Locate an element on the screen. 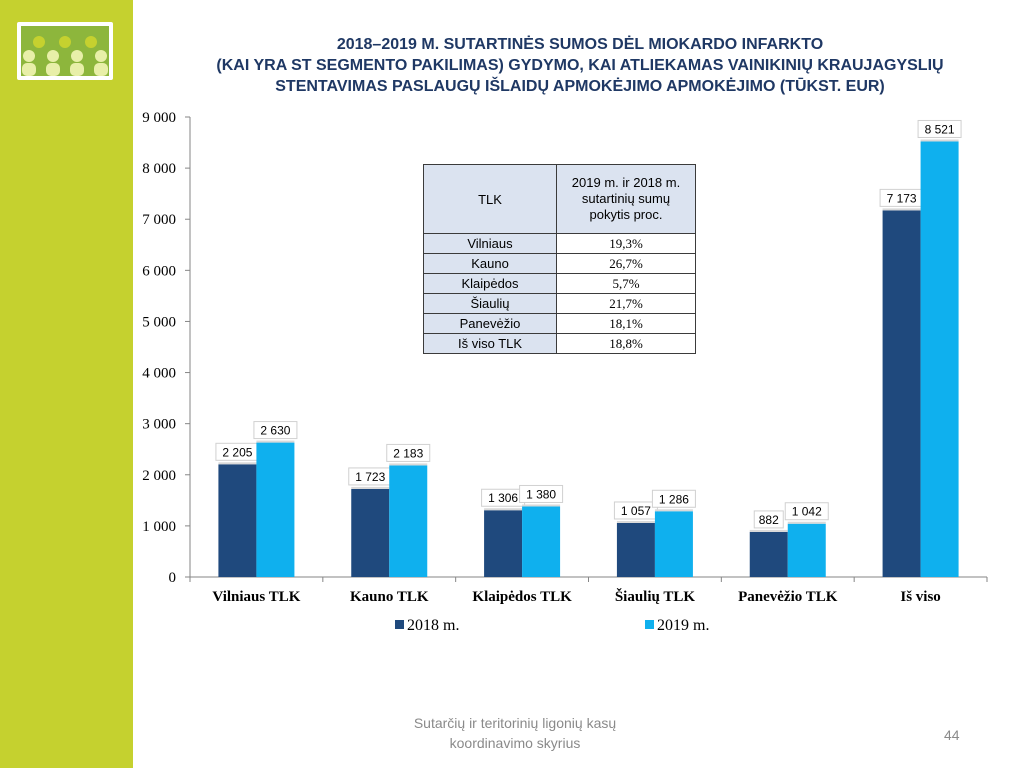  y-tick-label: 5 000 is located at coordinates (159, 322).